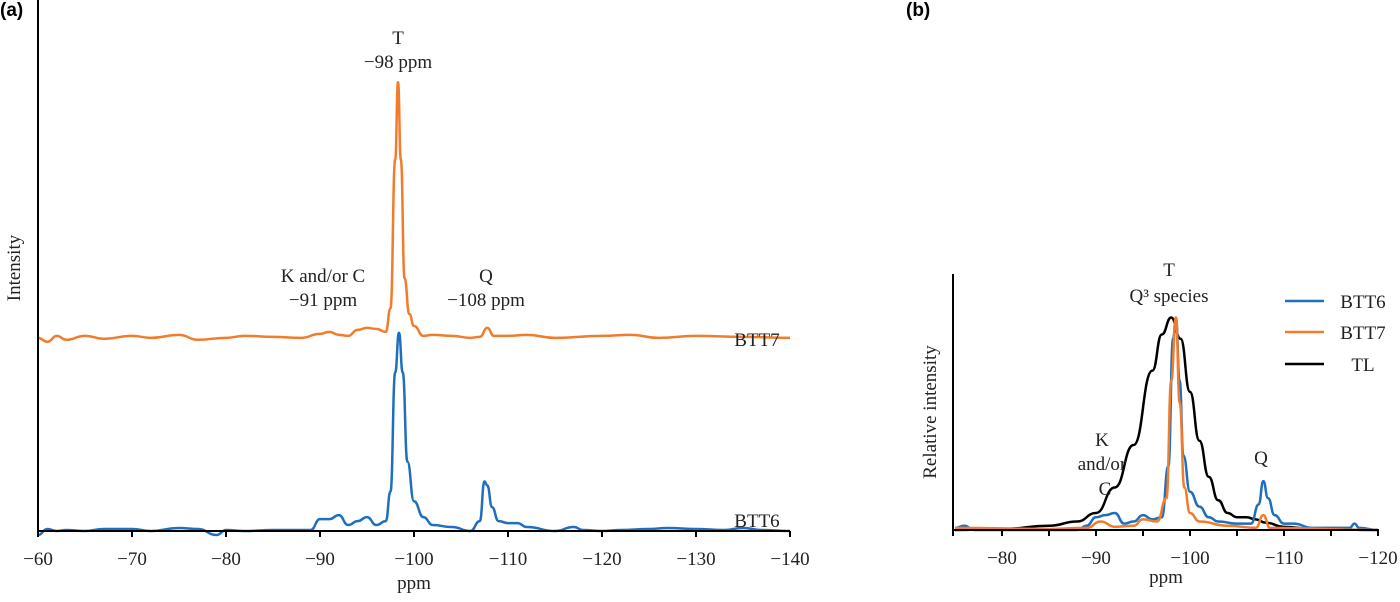  What do you see at coordinates (695, 559) in the screenshot?
I see `x-tick-label: −130` at bounding box center [695, 559].